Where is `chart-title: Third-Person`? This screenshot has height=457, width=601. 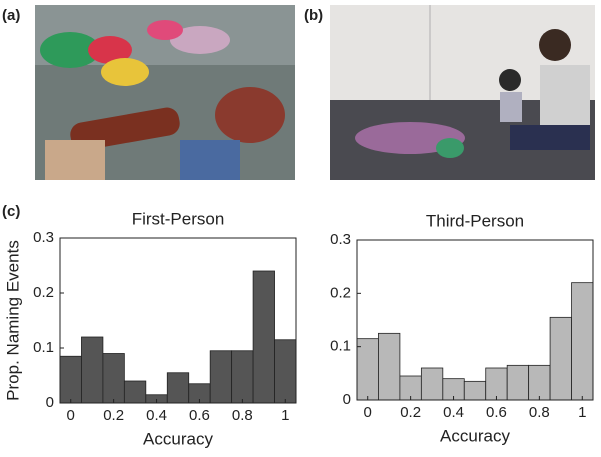 chart-title: Third-Person is located at coordinates (475, 220).